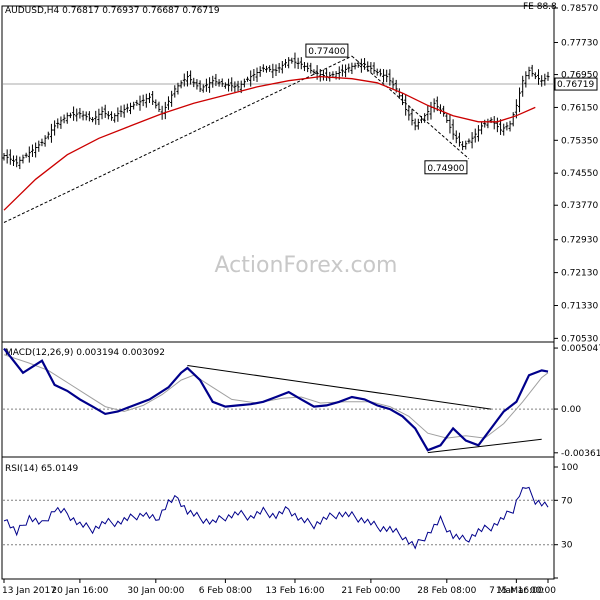 Image resolution: width=600 pixels, height=600 pixels. What do you see at coordinates (276, 396) in the screenshot?
I see `macd-signal-line` at bounding box center [276, 396].